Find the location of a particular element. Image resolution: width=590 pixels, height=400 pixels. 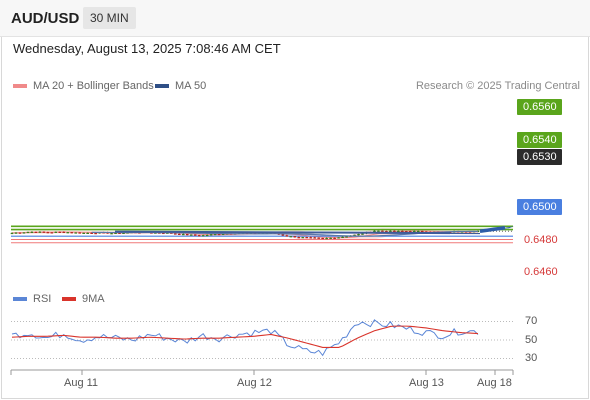

legend-ma9: 9MA is located at coordinates (83, 299).